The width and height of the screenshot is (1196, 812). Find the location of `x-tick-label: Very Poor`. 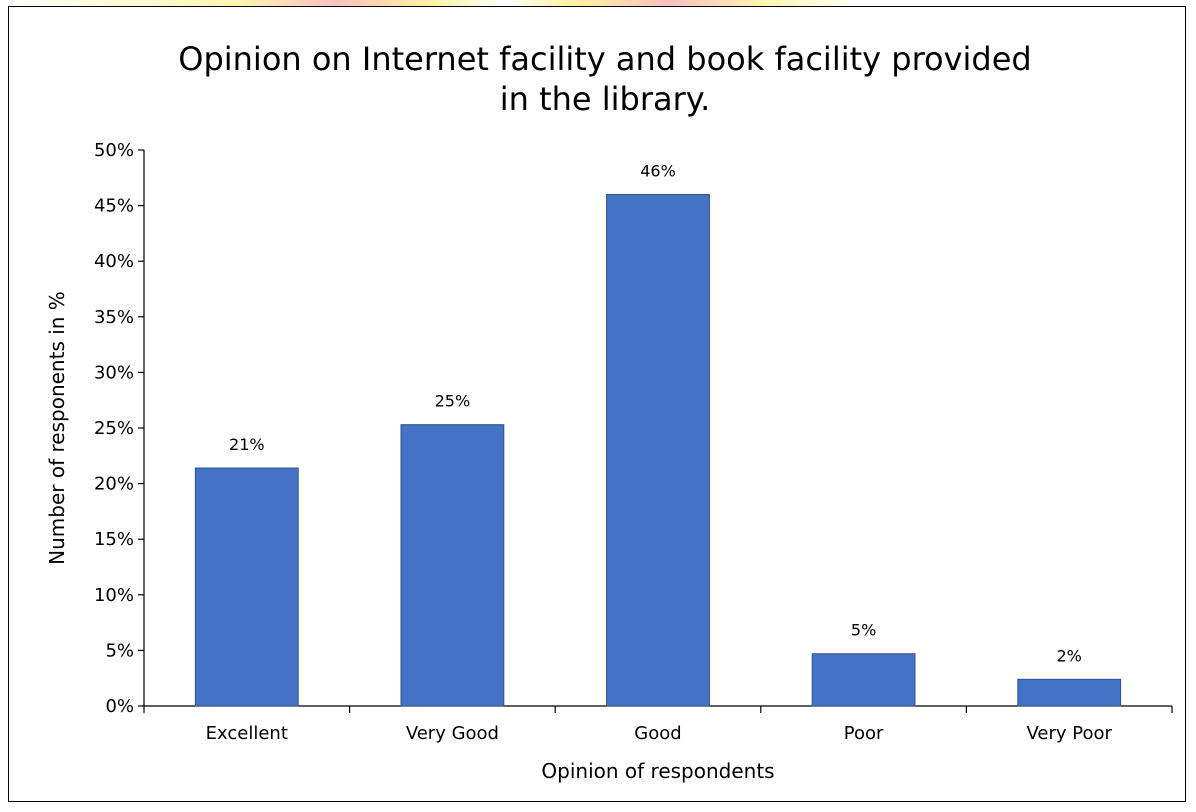

x-tick-label: Very Poor is located at coordinates (1069, 733).